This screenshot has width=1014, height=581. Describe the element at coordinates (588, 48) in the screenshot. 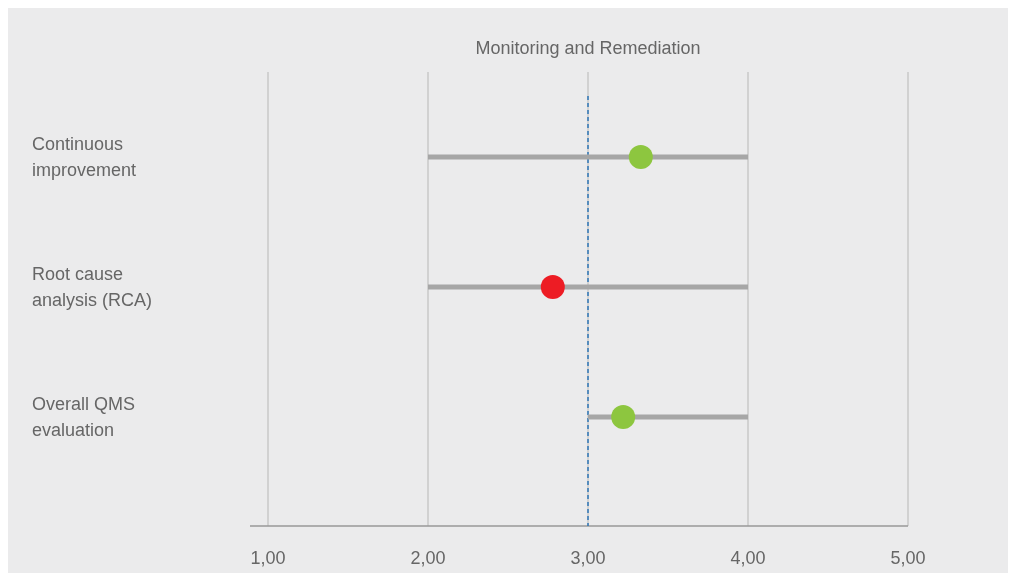

I see `chart-title: Monitoring and Remediation` at that location.